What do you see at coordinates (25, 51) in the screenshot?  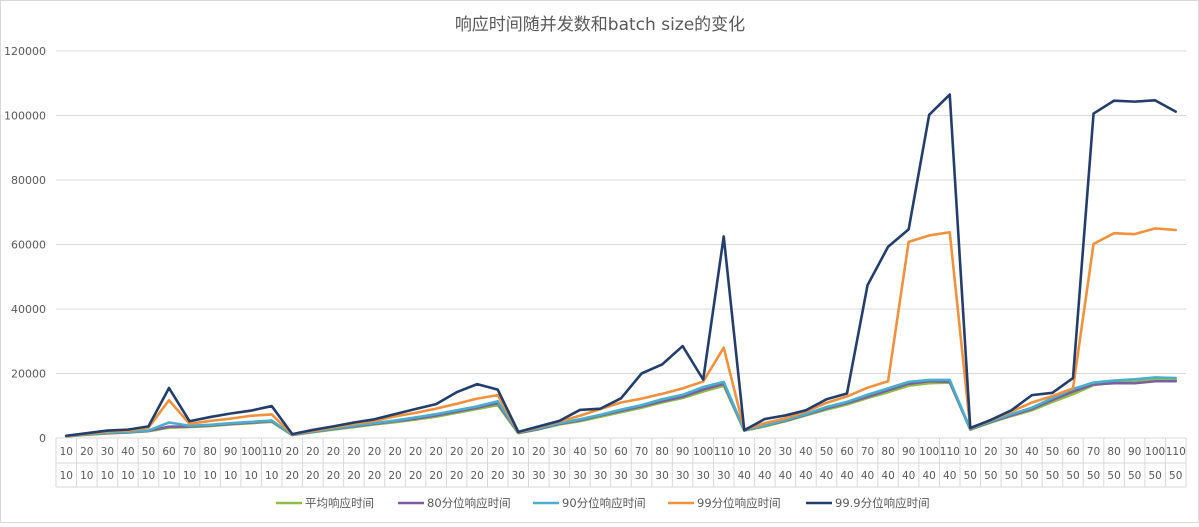 I see `y-tick-label: 120000` at bounding box center [25, 51].